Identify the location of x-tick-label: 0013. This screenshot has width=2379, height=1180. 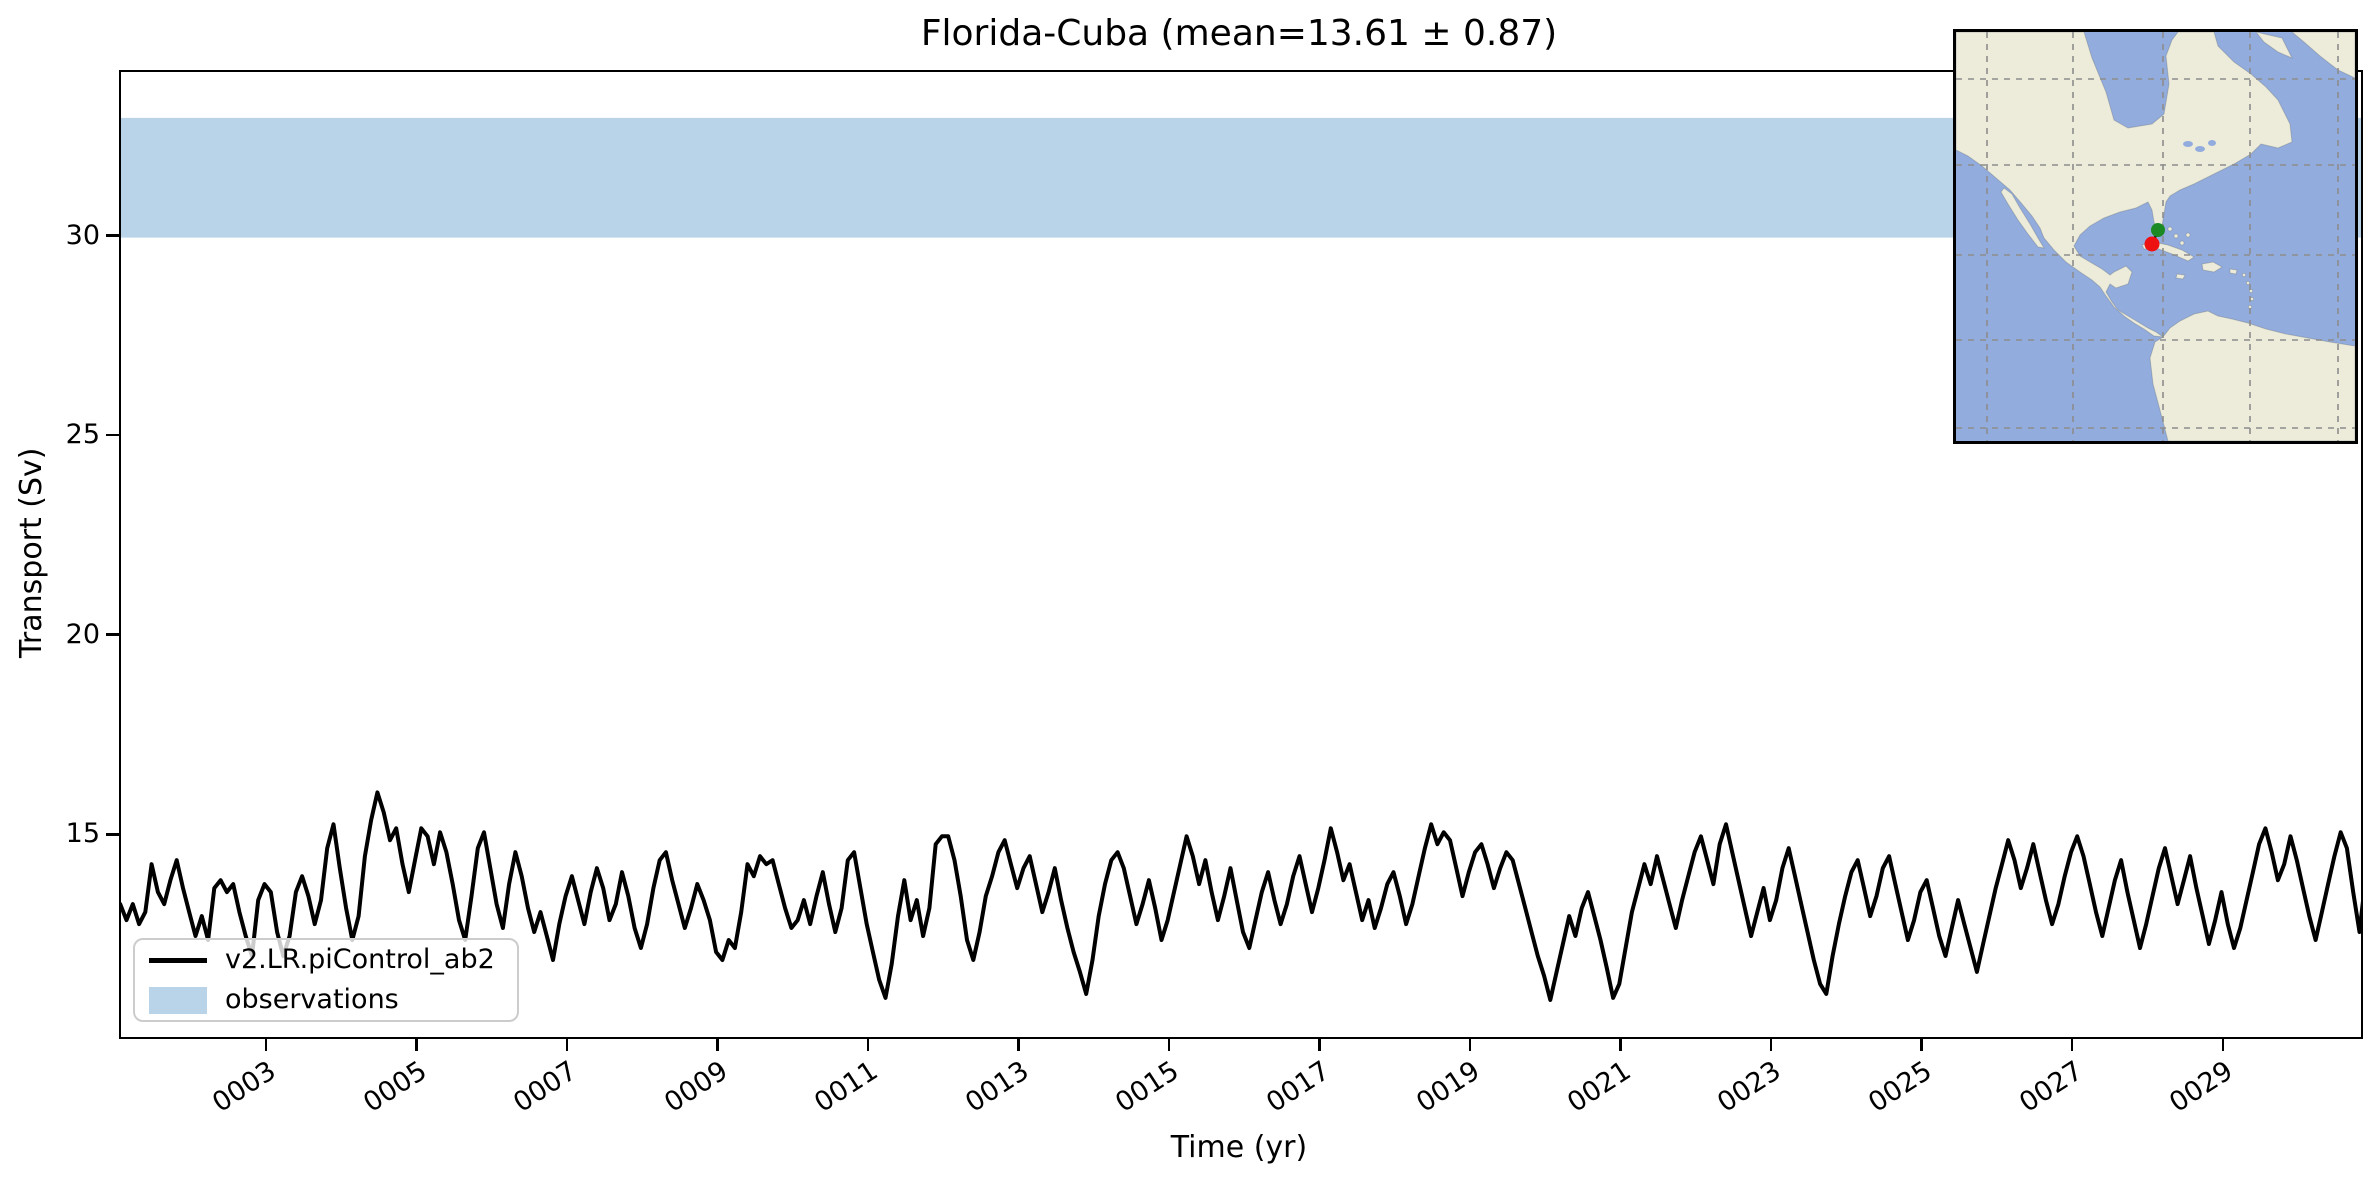
(997, 1087).